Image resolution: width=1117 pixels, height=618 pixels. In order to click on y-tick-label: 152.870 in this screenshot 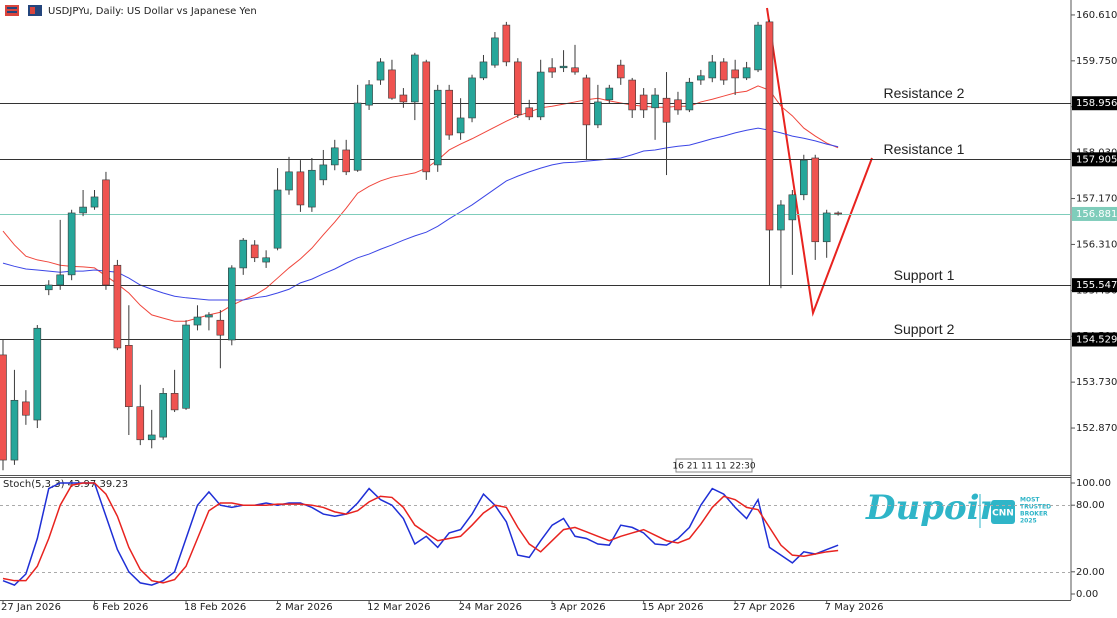, I will do `click(1096, 428)`.